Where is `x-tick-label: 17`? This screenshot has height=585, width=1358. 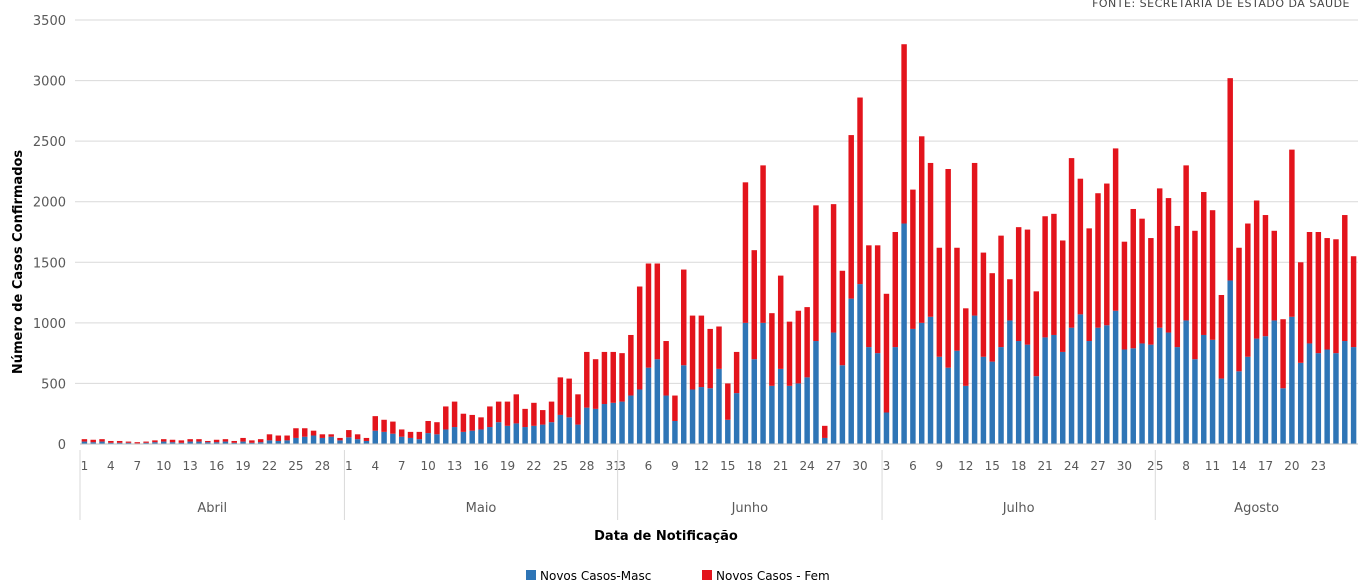
x-tick-label: 17 is located at coordinates (1265, 466).